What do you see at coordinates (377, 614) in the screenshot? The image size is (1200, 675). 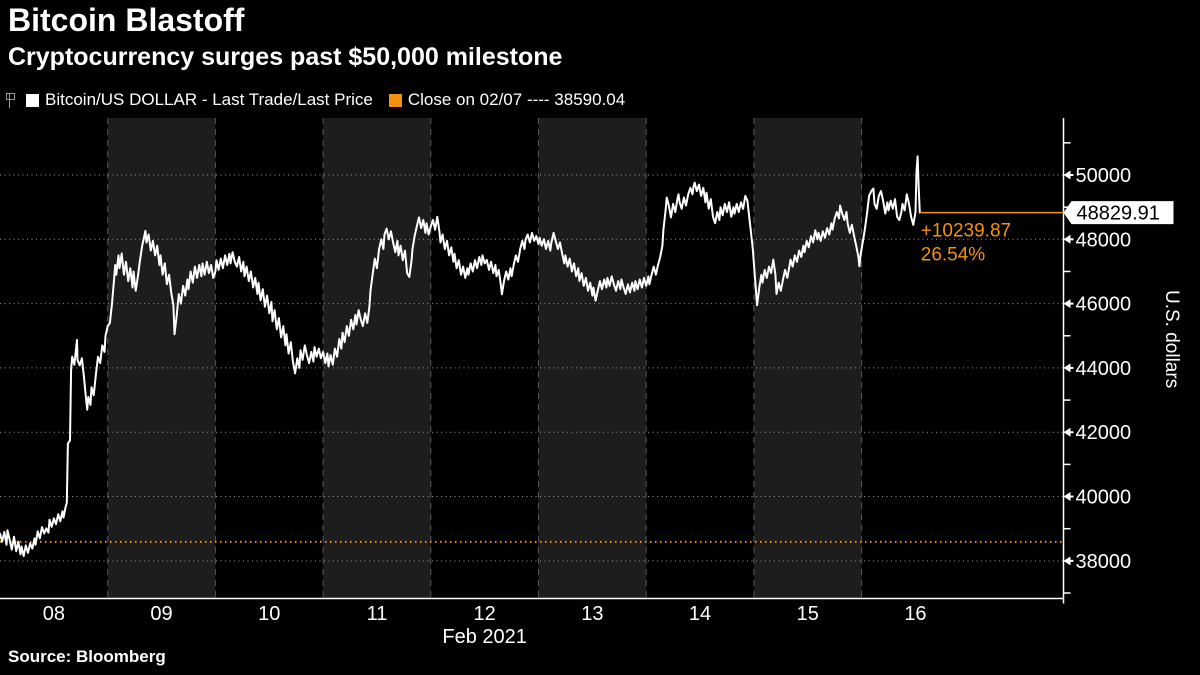 I see `x-tick-label: 11` at bounding box center [377, 614].